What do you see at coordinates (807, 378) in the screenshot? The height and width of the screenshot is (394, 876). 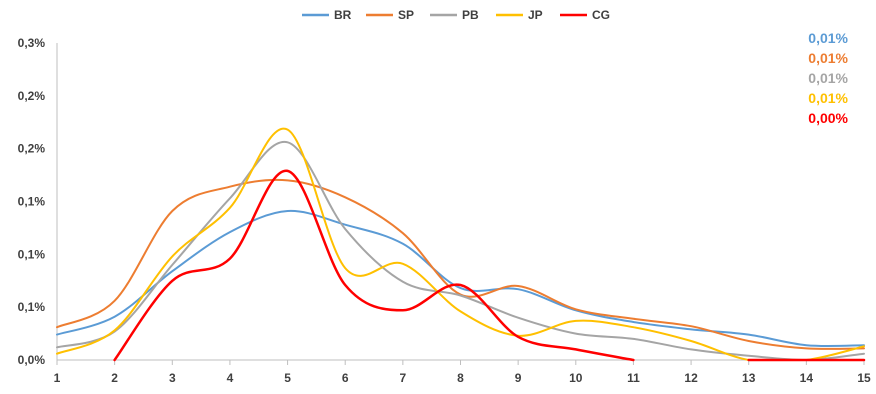 I see `x-tick-label: 14` at bounding box center [807, 378].